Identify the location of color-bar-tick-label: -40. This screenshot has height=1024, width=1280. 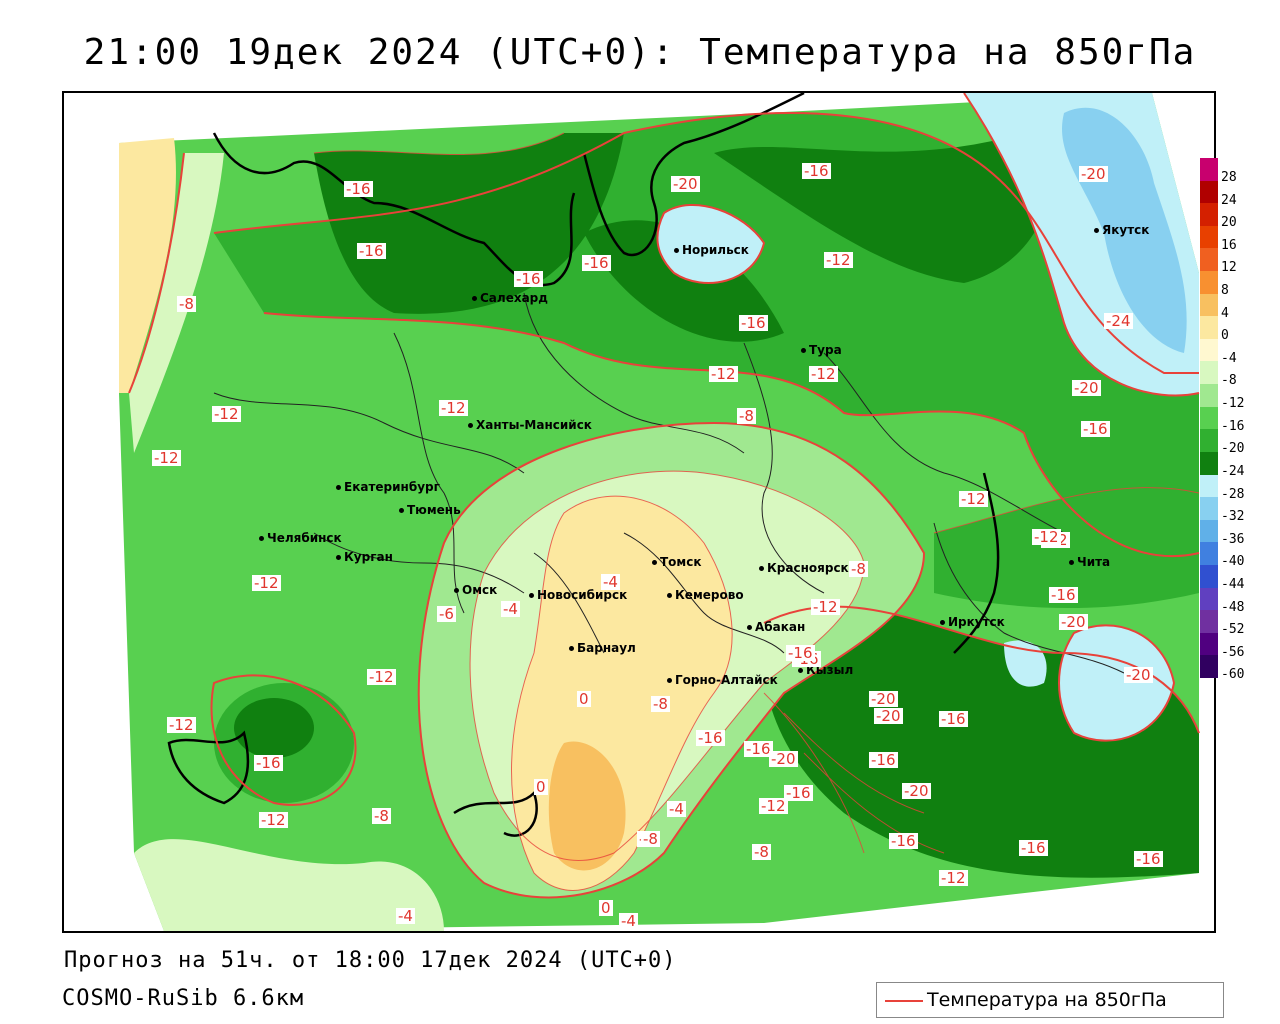
(1233, 562).